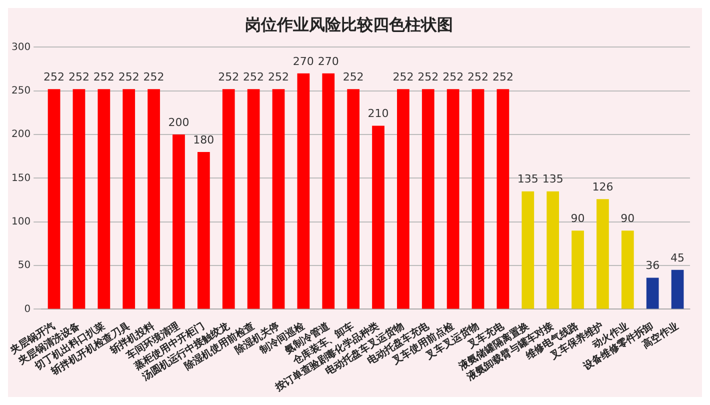  Describe the element at coordinates (677, 257) in the screenshot. I see `data-label: 45` at that location.